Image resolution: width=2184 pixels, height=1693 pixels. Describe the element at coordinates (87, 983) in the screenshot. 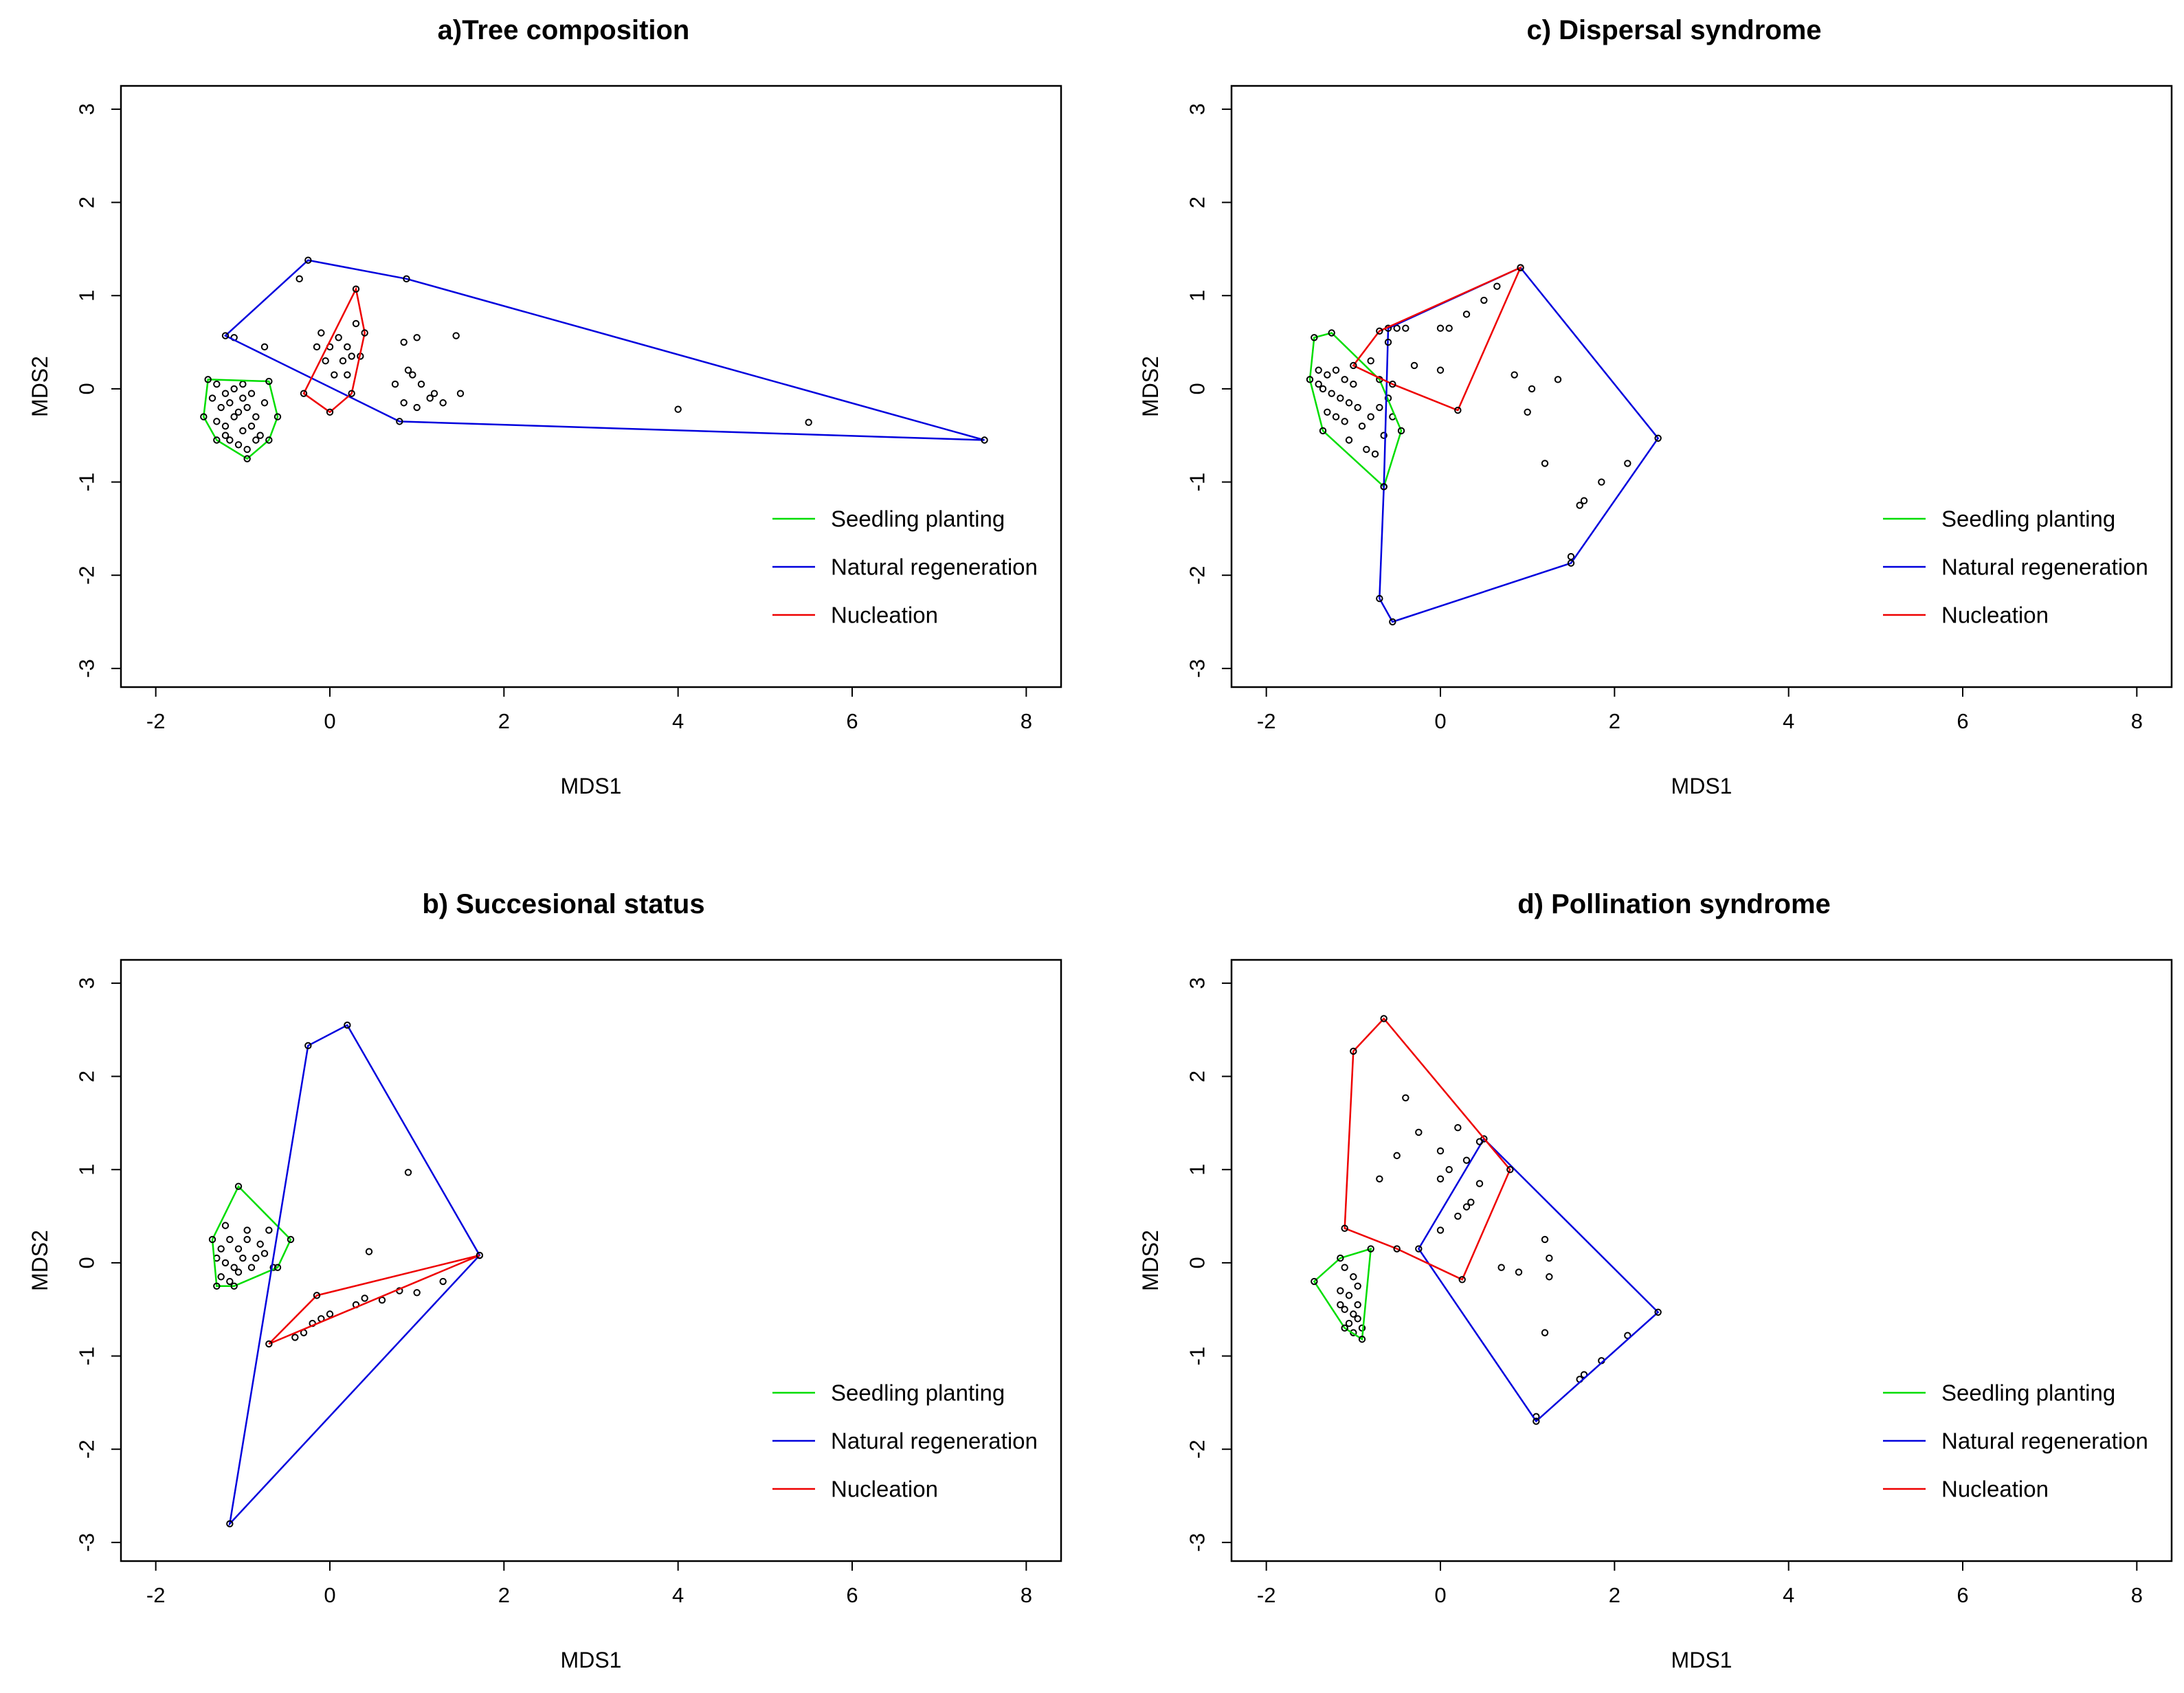

I see `y-tick-label: 3` at that location.